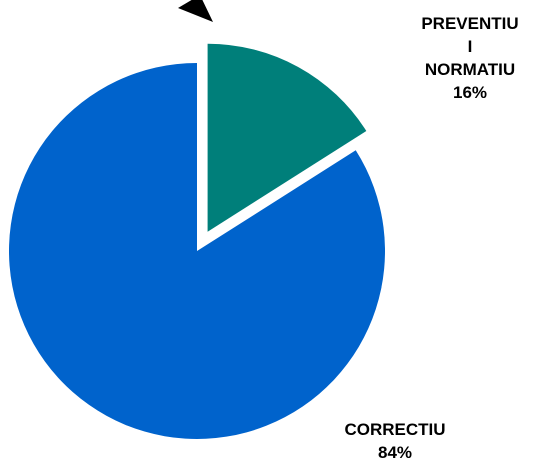 The height and width of the screenshot is (470, 544). Describe the element at coordinates (470, 46) in the screenshot. I see `slice-label-preventiu-line-2: I` at that location.